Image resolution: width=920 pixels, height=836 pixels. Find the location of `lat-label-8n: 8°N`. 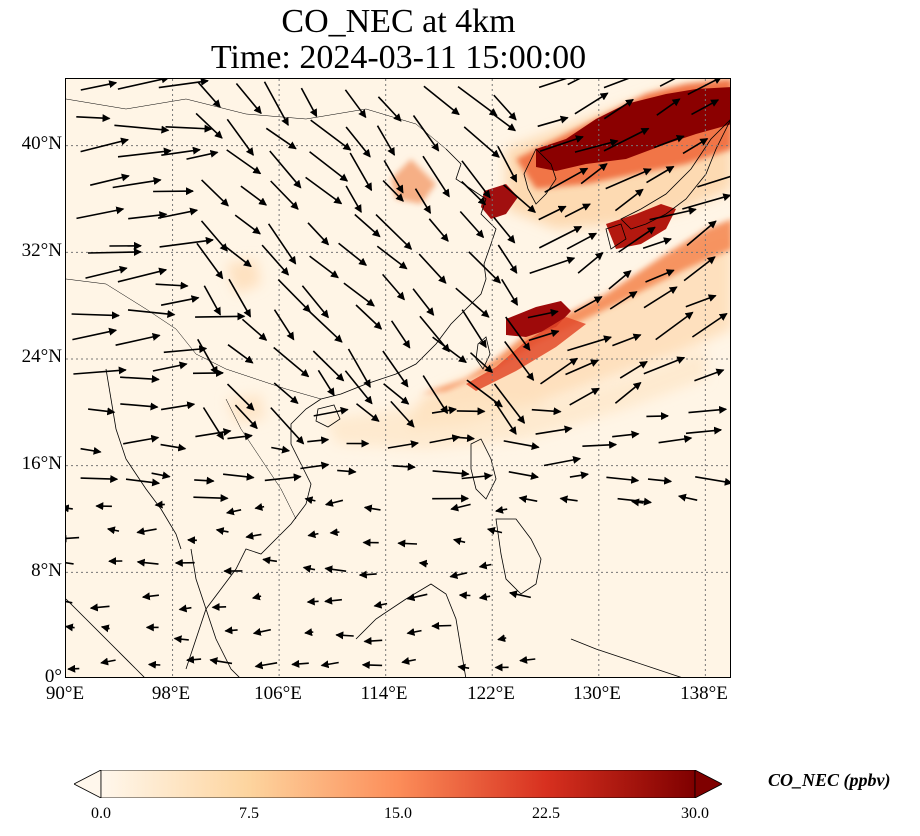

lat-label-8n: 8°N is located at coordinates (46, 570).